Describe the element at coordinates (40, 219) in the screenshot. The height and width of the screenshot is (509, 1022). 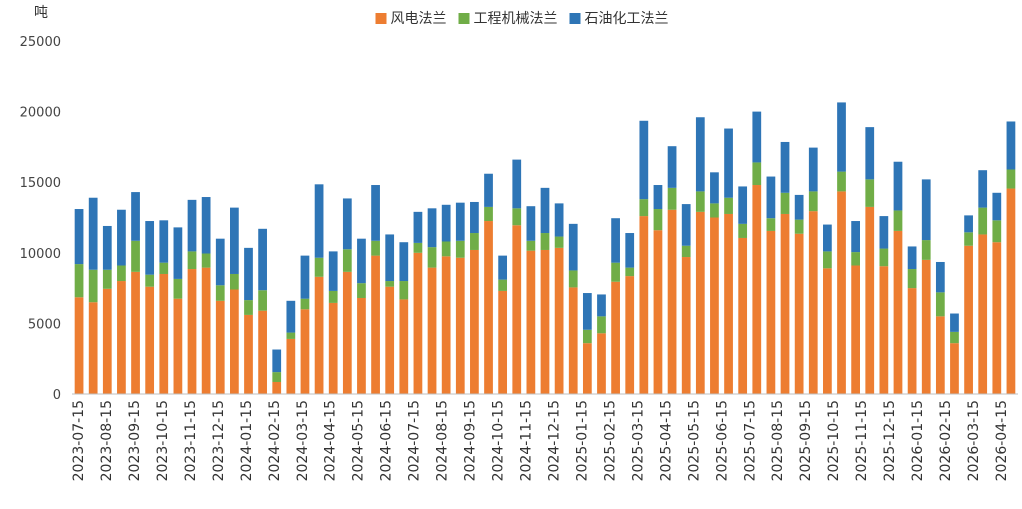
I see `y-axis-ticks: 0 5000 10000 15000 20000 25000` at that location.